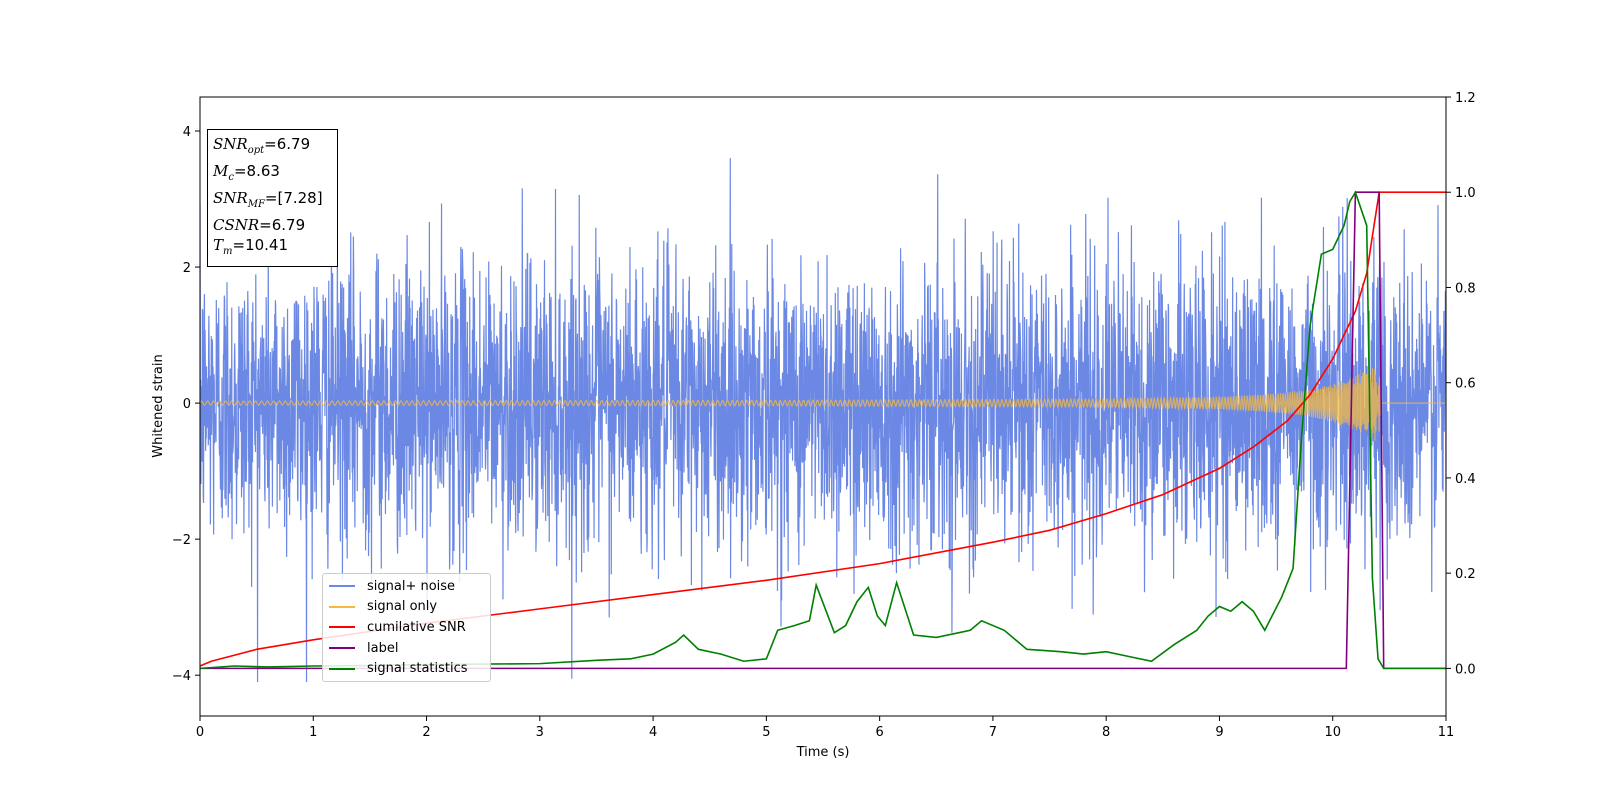 This screenshot has width=1600, height=800. Describe the element at coordinates (540, 732) in the screenshot. I see `x-tick-label: 3` at that location.